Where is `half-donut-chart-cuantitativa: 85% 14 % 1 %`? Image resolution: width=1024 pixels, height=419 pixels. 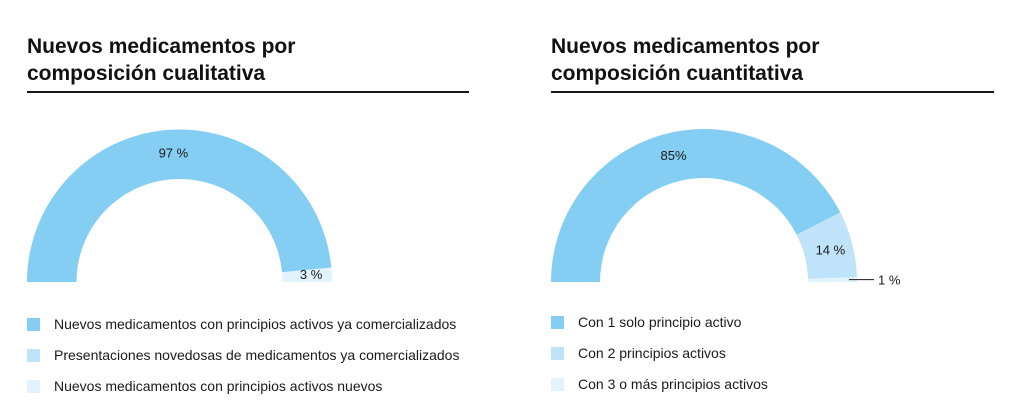 half-donut-chart-cuantitativa: 85% 14 % 1 % is located at coordinates (726, 208).